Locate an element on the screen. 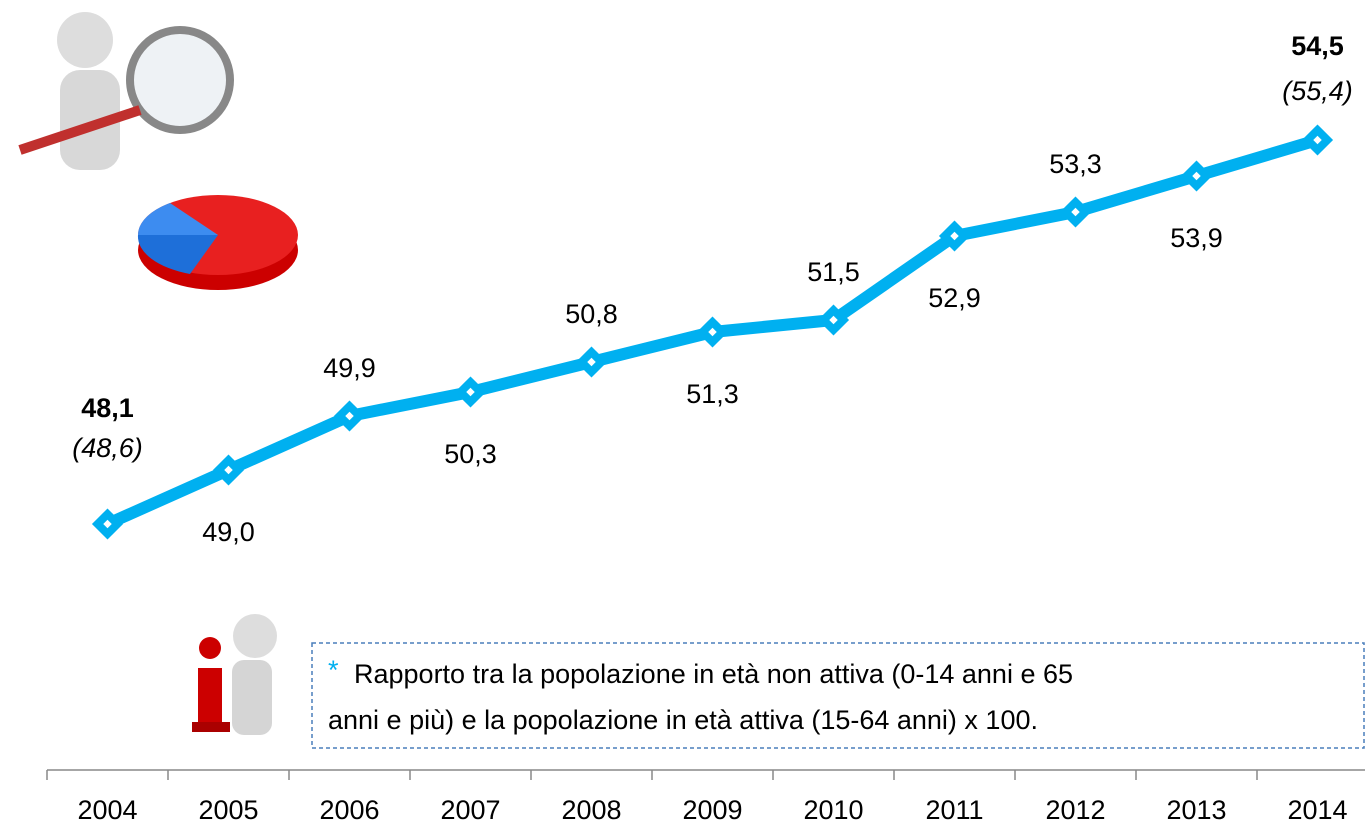 Image resolution: width=1365 pixels, height=833 pixels. data-label: 48,1 is located at coordinates (107, 408).